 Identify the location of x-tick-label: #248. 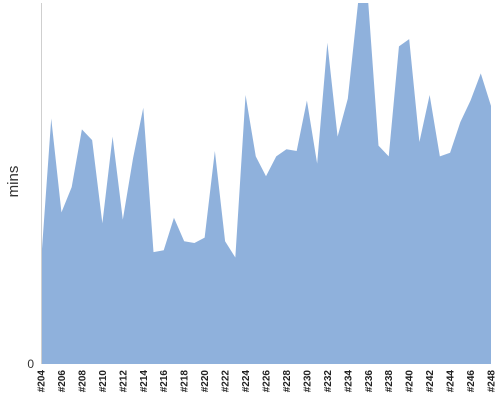
(492, 381).